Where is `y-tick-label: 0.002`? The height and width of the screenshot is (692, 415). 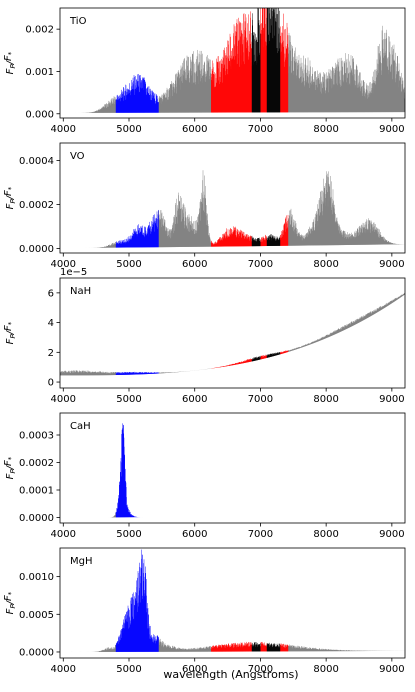
y-tick-label: 0.002 is located at coordinates (39, 30).